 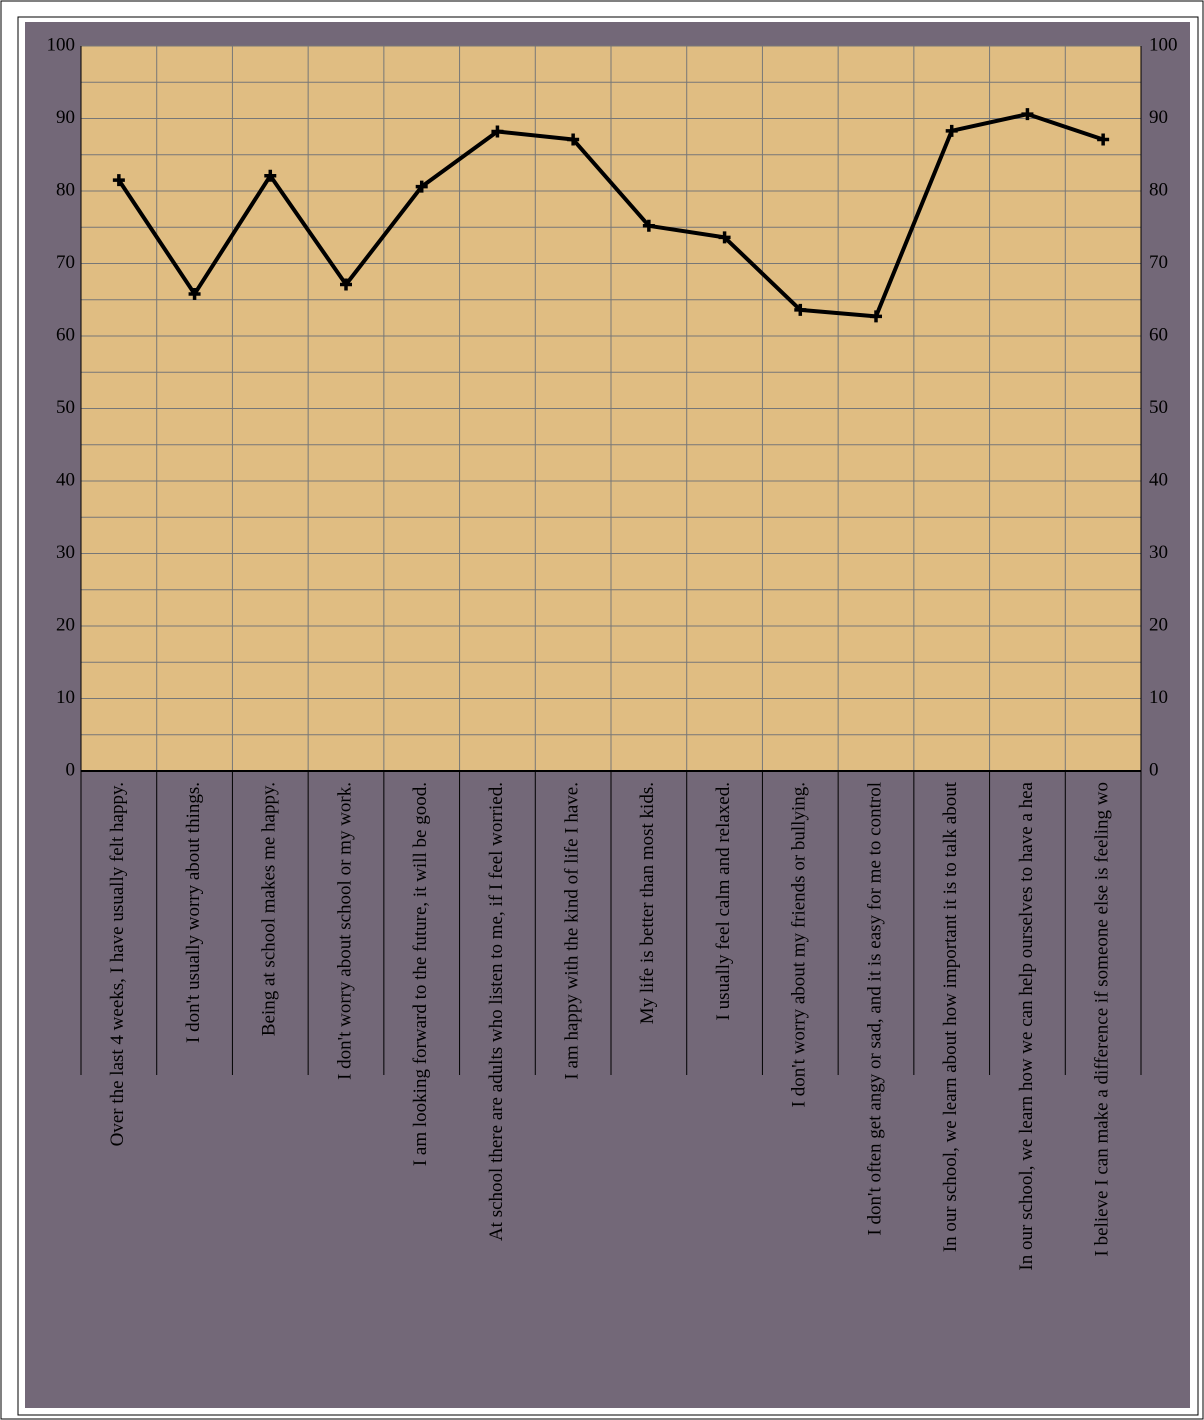 I want to click on y-tick-label: 60, so click(x=65, y=334).